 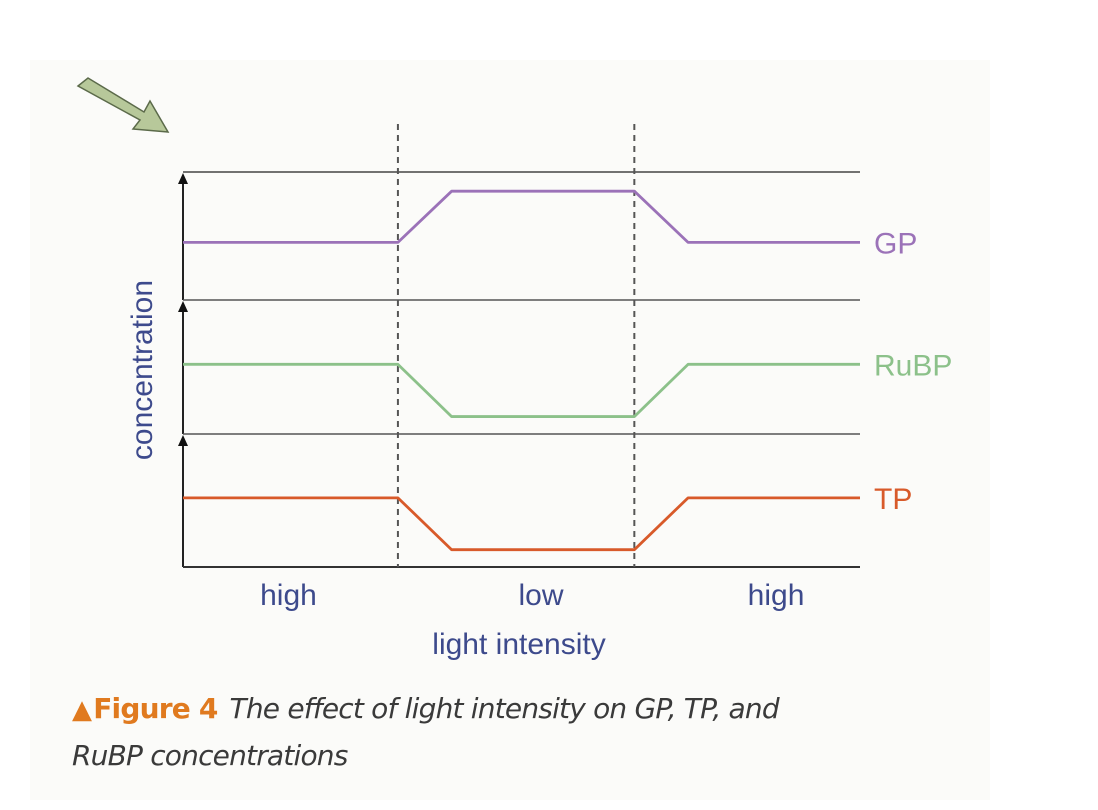 I want to click on legend-label-tp: TP, so click(x=893, y=499).